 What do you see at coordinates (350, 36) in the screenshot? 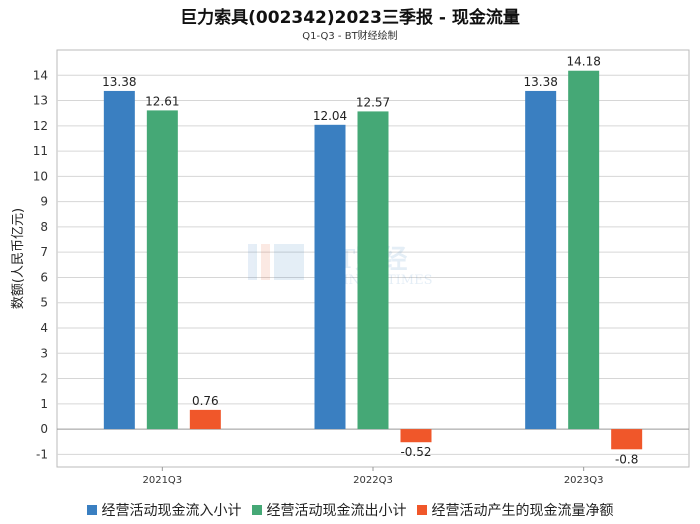
I see `chart-subtitle: Q1-Q3 - BT财经绘制` at bounding box center [350, 36].